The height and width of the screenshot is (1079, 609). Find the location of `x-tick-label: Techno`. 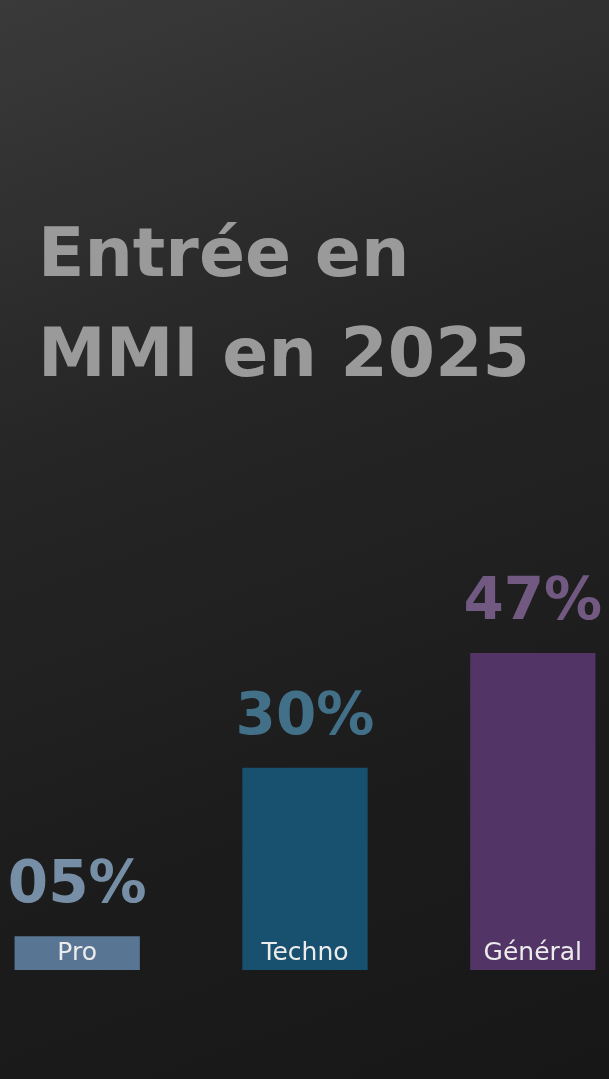

x-tick-label: Techno is located at coordinates (304, 951).